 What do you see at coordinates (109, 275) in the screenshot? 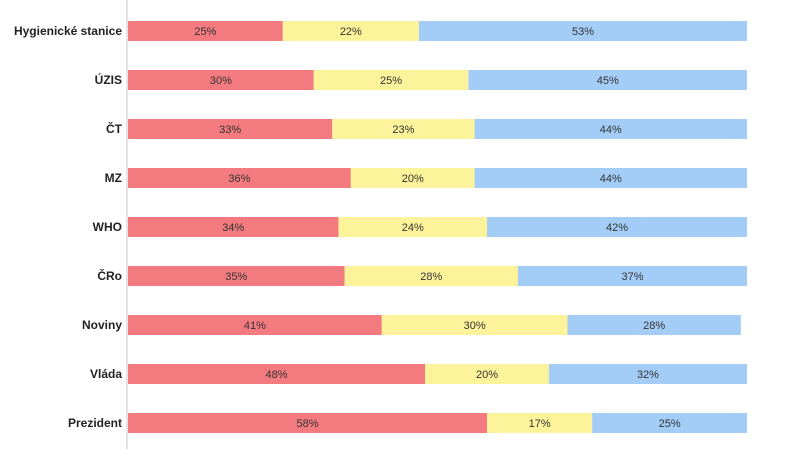
I see `category-label: ČRo` at bounding box center [109, 275].